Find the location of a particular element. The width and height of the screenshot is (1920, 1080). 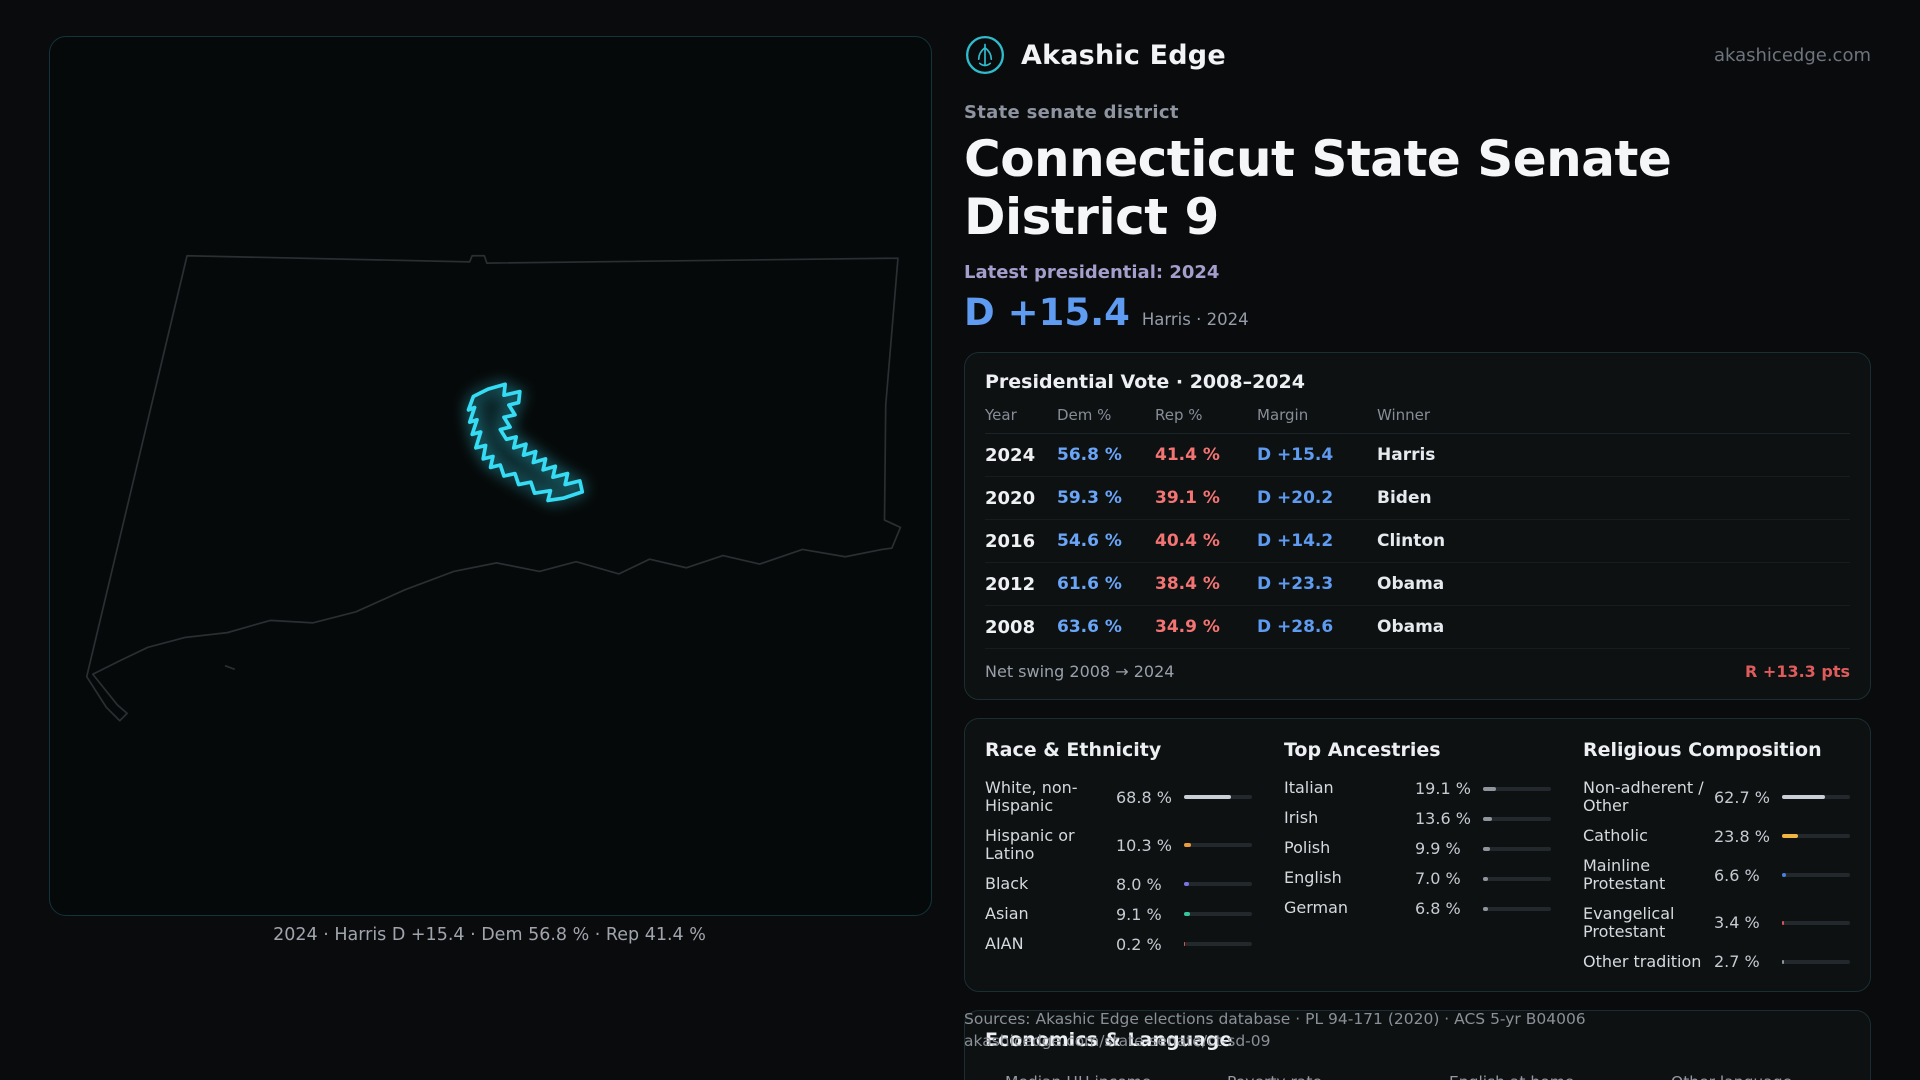

cell-year: 2012 is located at coordinates (1010, 584).